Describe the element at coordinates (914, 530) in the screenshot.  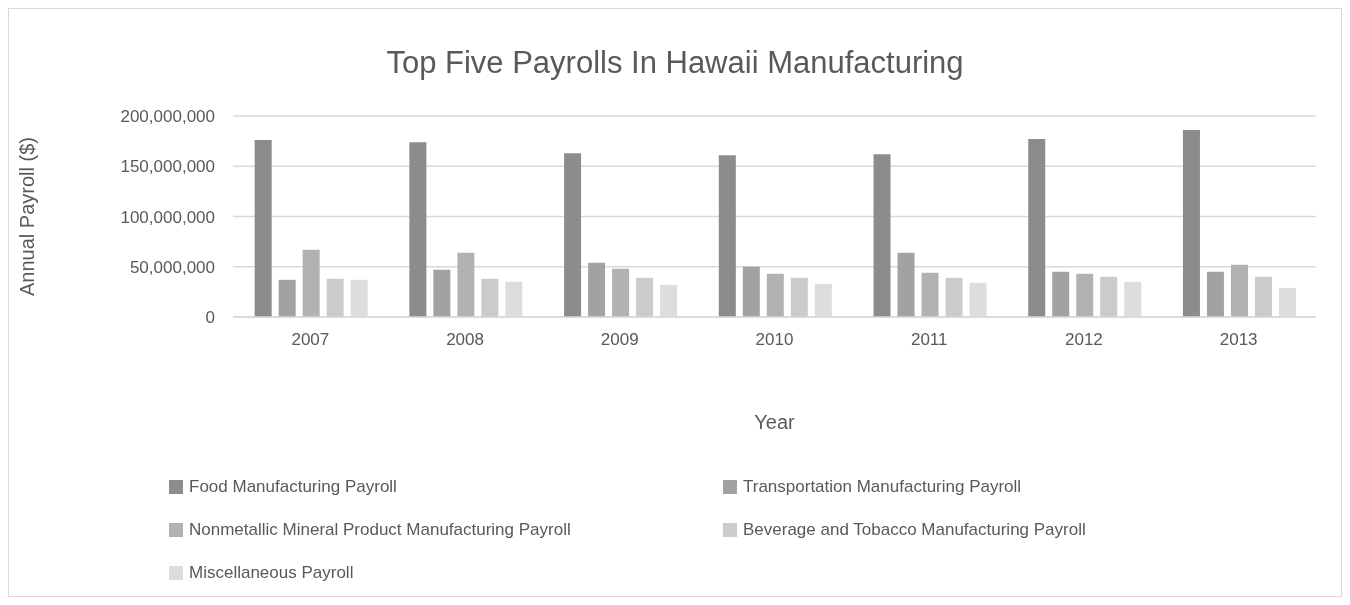
I see `legend-label: Beverage and Tobacco Manufacturing Payroll` at that location.